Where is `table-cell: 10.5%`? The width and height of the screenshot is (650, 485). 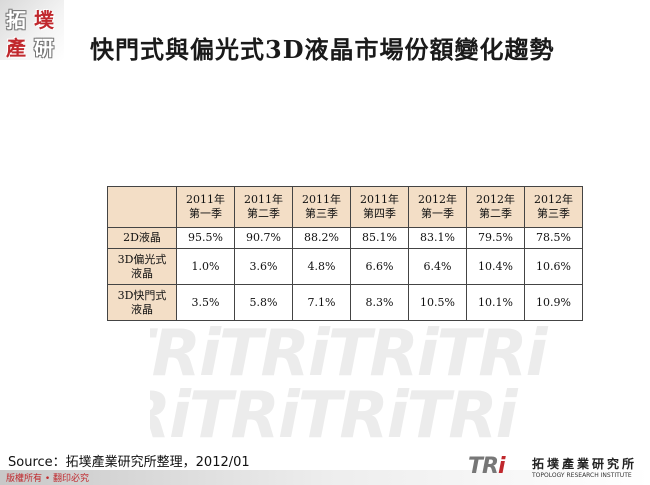 table-cell: 10.5% is located at coordinates (437, 302).